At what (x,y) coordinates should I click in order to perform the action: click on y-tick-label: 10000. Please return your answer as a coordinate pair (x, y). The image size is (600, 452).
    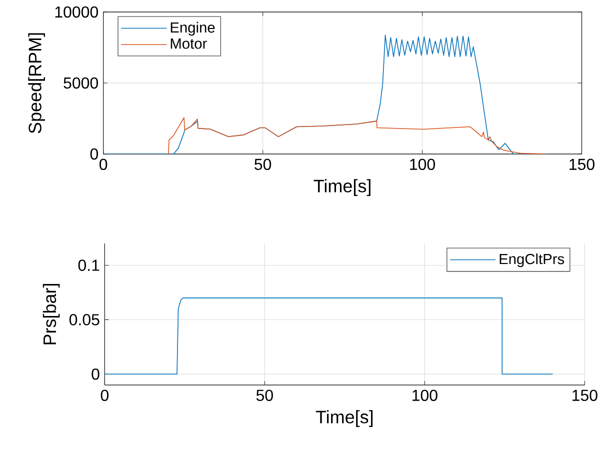
    Looking at the image, I should click on (76, 12).